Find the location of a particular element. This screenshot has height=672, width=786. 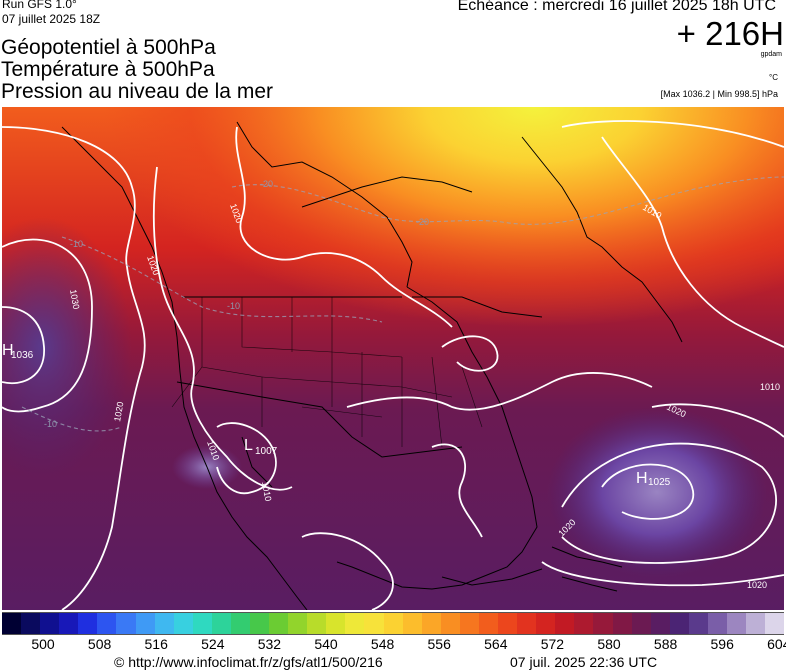

color-scale-tick: 580 is located at coordinates (609, 644).